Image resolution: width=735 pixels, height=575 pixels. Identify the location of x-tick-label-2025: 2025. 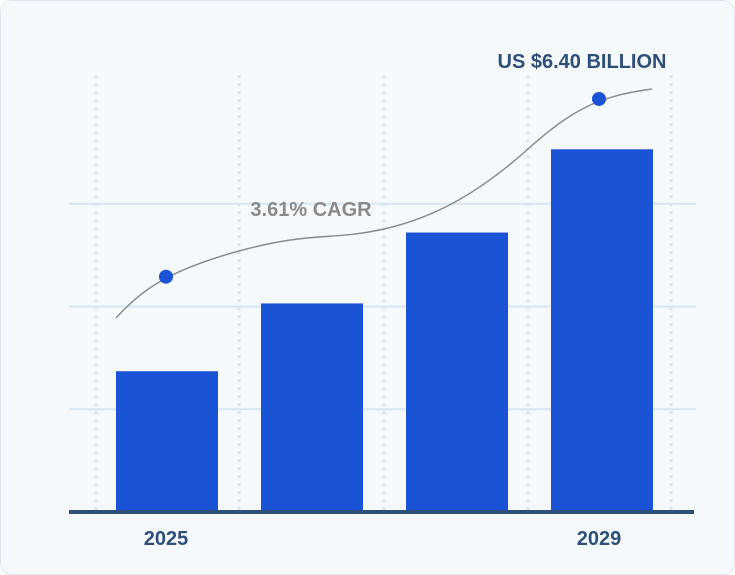
(166, 539).